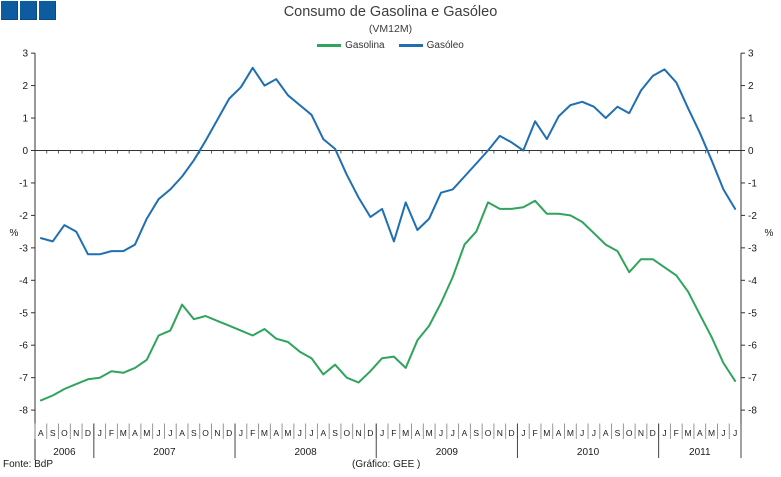 The height and width of the screenshot is (477, 781). What do you see at coordinates (390, 45) in the screenshot?
I see `chart-legend: Gasolina Gasóleo` at bounding box center [390, 45].